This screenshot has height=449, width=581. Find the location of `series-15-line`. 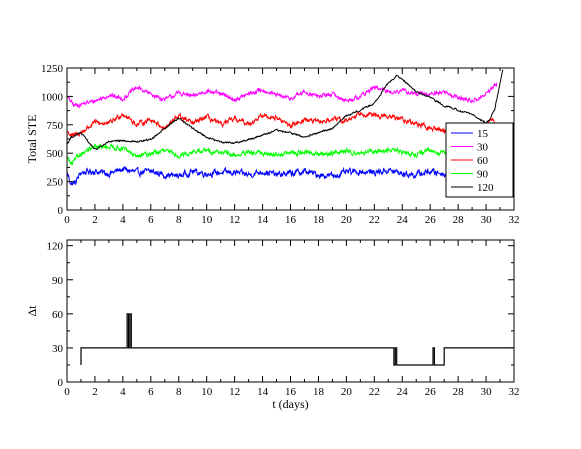

series-15-line is located at coordinates (281, 172).